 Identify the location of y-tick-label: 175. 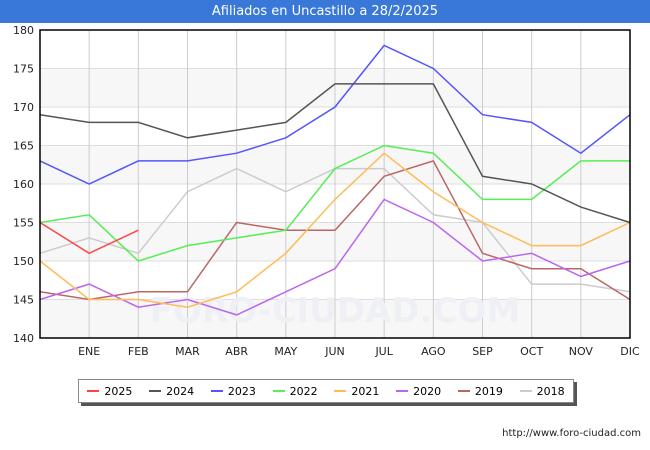
(23, 69).